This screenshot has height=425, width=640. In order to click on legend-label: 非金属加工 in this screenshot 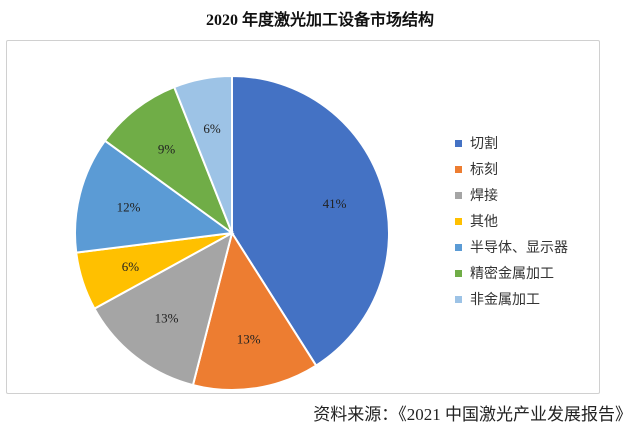, I will do `click(505, 300)`.